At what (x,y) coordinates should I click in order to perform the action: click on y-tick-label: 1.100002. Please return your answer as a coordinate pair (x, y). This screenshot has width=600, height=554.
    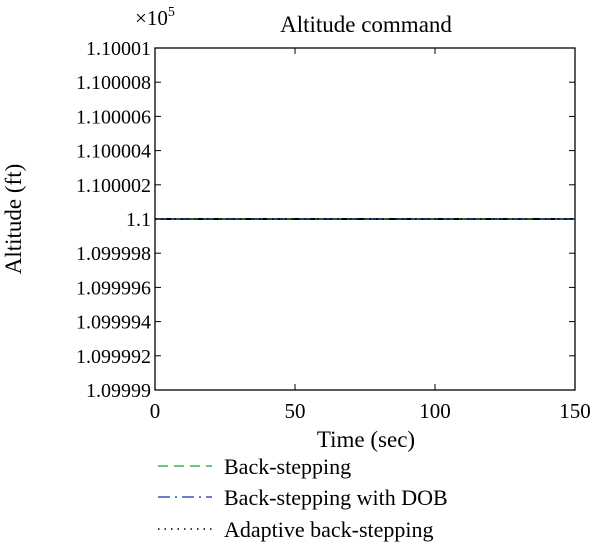
    Looking at the image, I should click on (113, 186).